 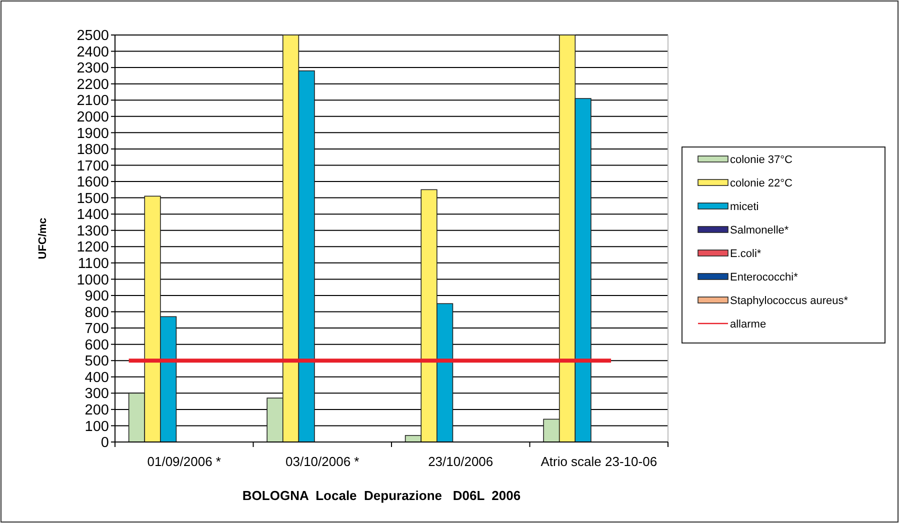 What do you see at coordinates (746, 254) in the screenshot?
I see `legend-label: E.coli*` at bounding box center [746, 254].